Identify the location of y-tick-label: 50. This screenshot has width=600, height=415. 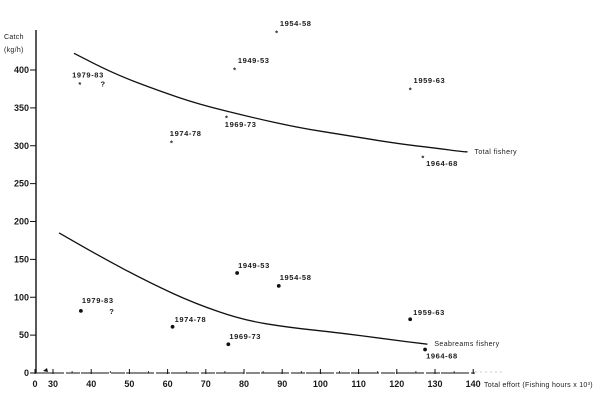
(24, 335).